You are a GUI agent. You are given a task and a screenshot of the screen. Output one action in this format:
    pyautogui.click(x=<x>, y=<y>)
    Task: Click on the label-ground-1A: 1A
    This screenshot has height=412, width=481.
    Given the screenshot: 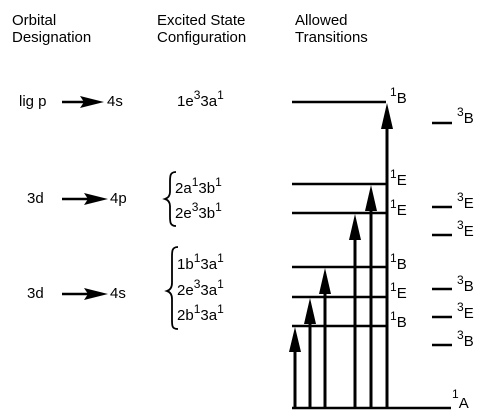 What is the action you would take?
    pyautogui.click(x=460, y=401)
    